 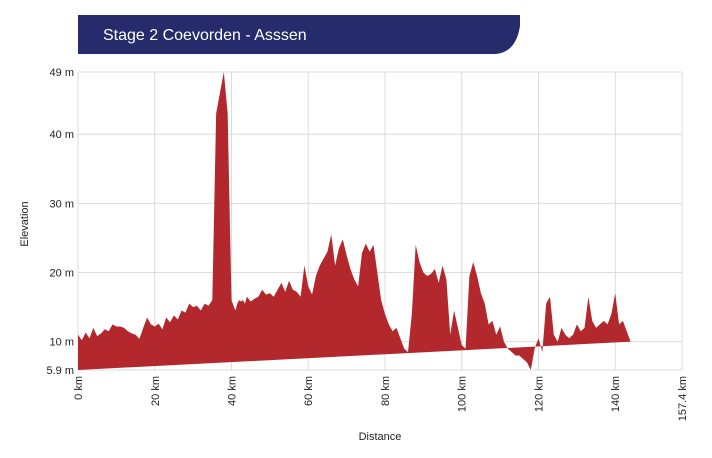 I want to click on title-banner, so click(x=299, y=34).